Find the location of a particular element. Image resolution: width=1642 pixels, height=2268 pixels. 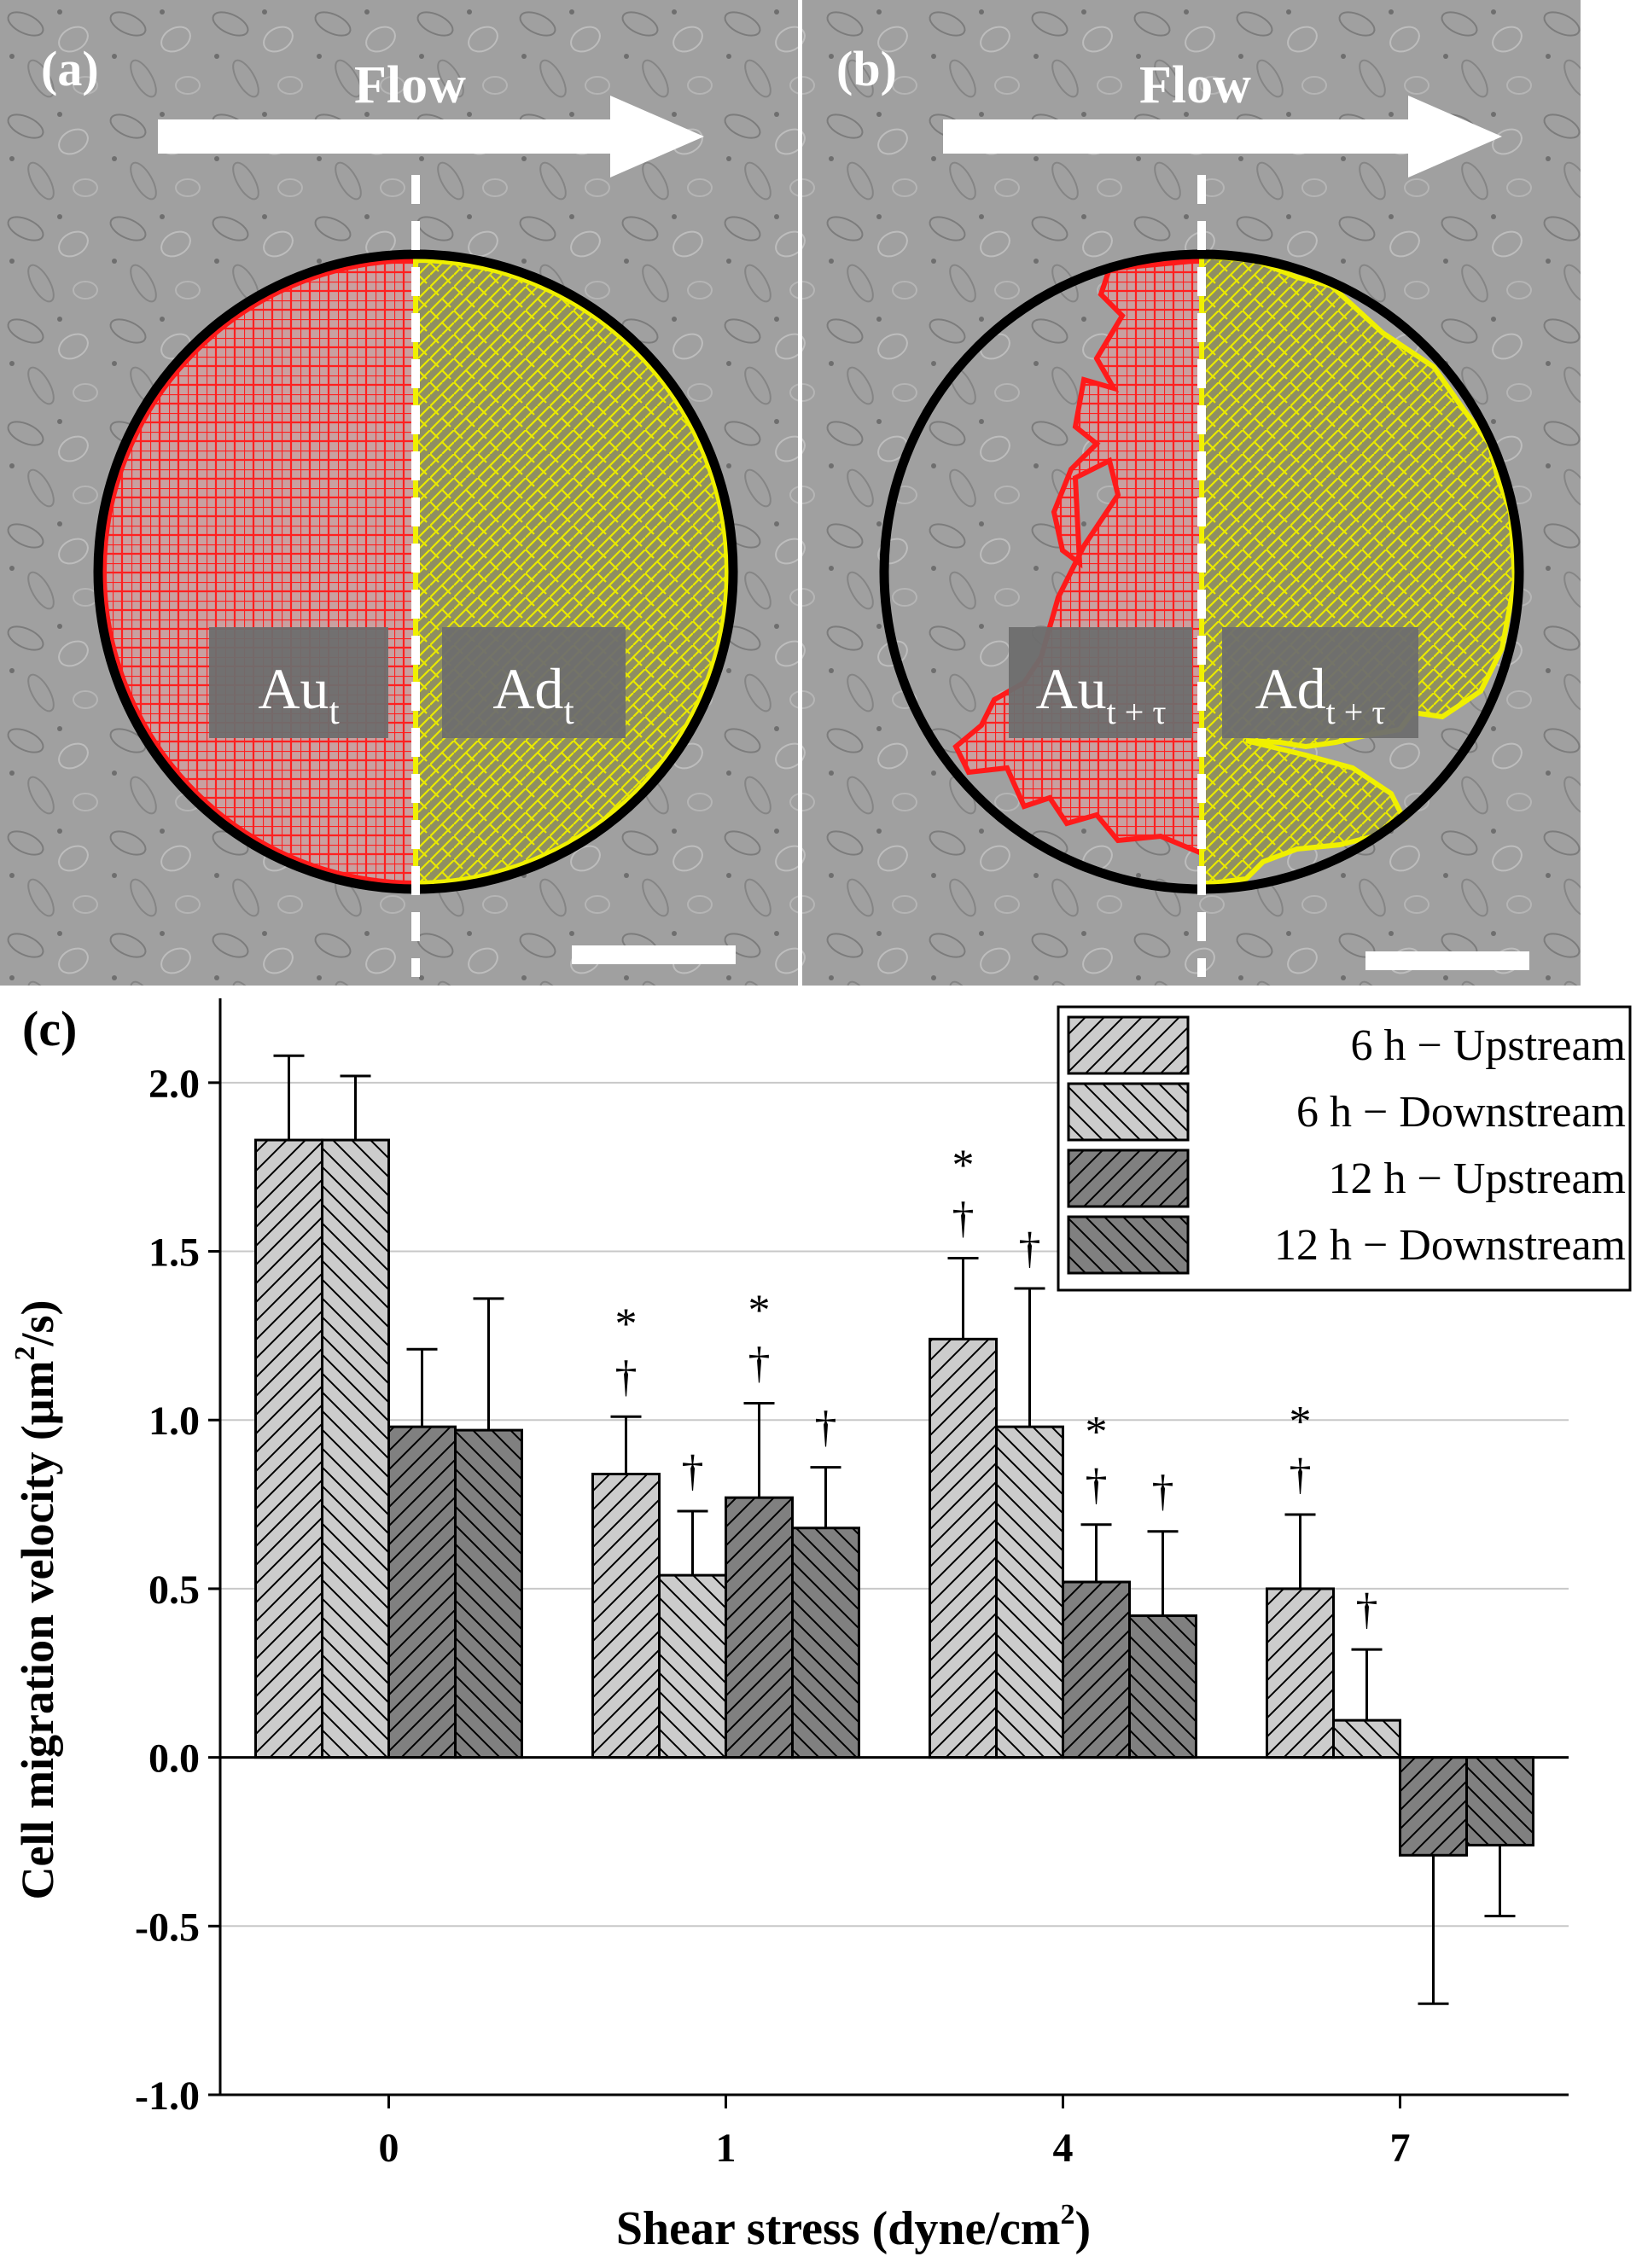

label-box-down-b is located at coordinates (1320, 682).